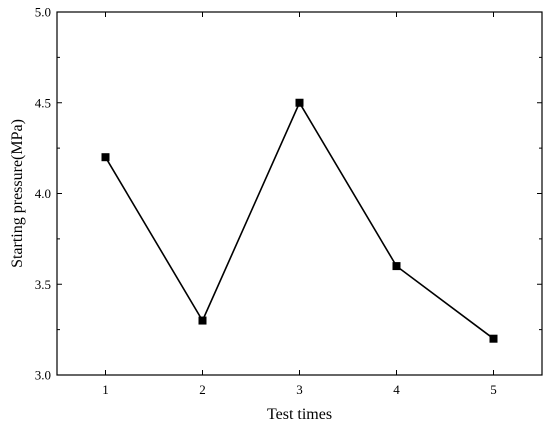 The width and height of the screenshot is (550, 430). Describe the element at coordinates (43, 284) in the screenshot. I see `y-tick-label: 3.5` at that location.